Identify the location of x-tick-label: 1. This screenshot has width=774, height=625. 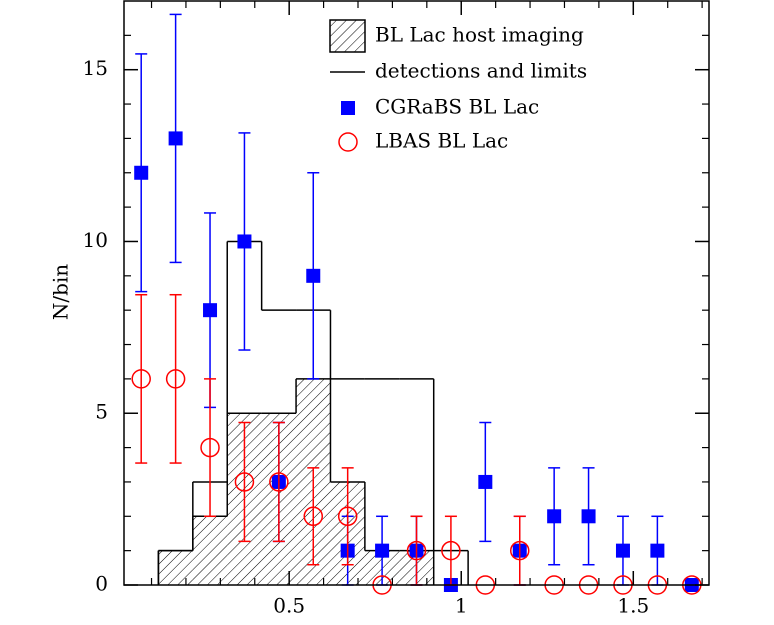
(461, 606).